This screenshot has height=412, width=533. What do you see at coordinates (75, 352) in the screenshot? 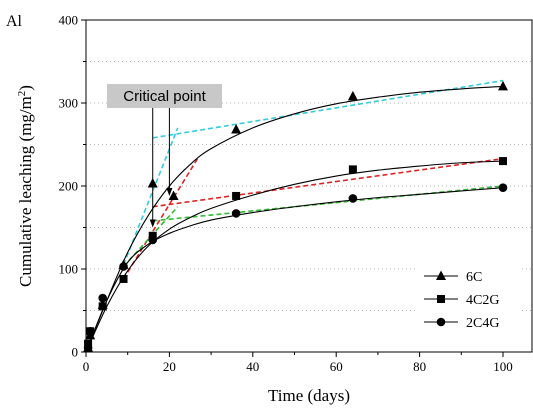
I see `y-tick-label: 0` at bounding box center [75, 352].